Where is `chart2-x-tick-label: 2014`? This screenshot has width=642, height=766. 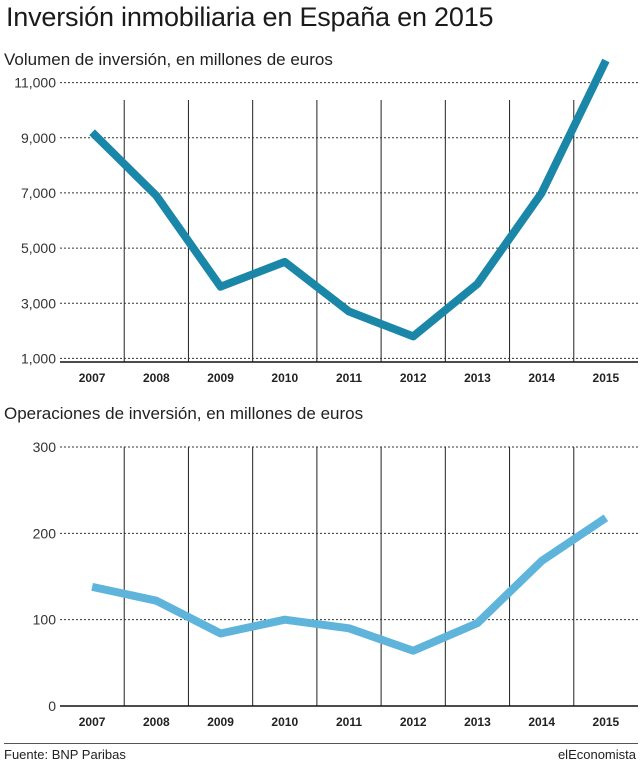 chart2-x-tick-label: 2014 is located at coordinates (541, 722).